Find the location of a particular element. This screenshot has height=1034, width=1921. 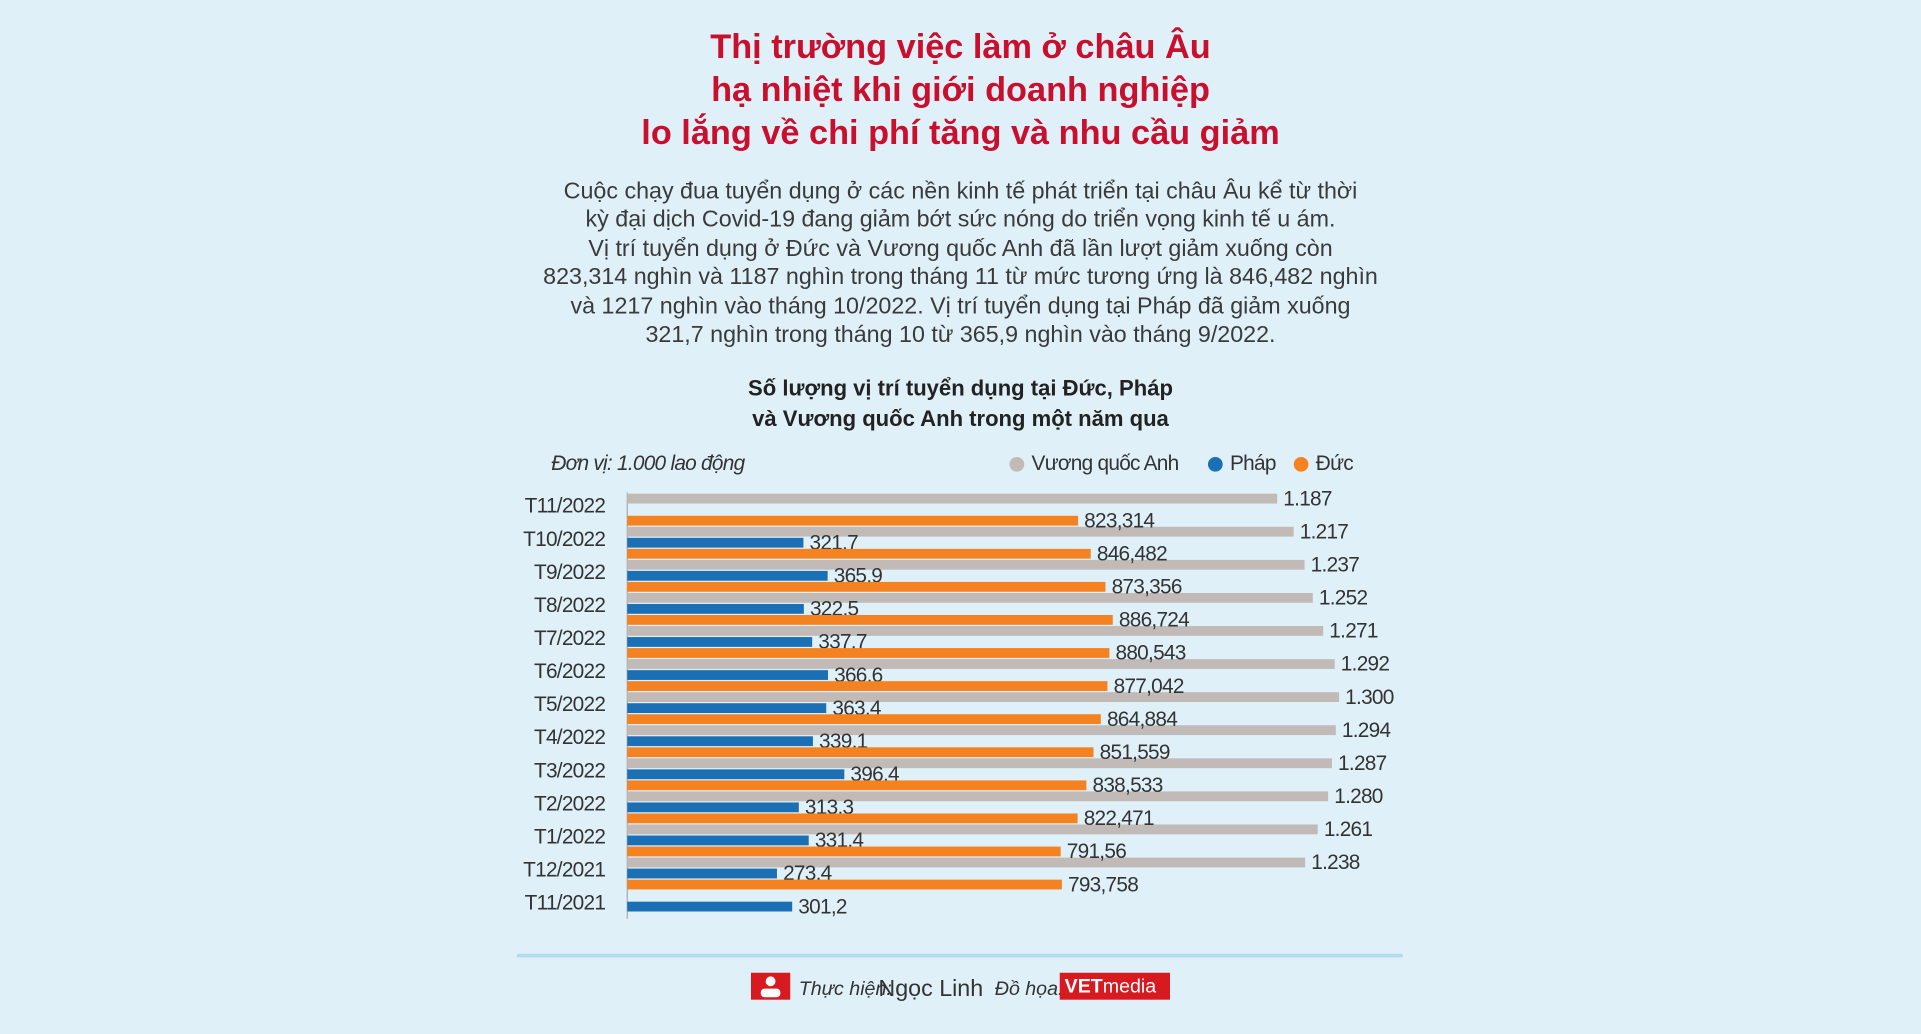

value-label: 880,543 is located at coordinates (1151, 653).